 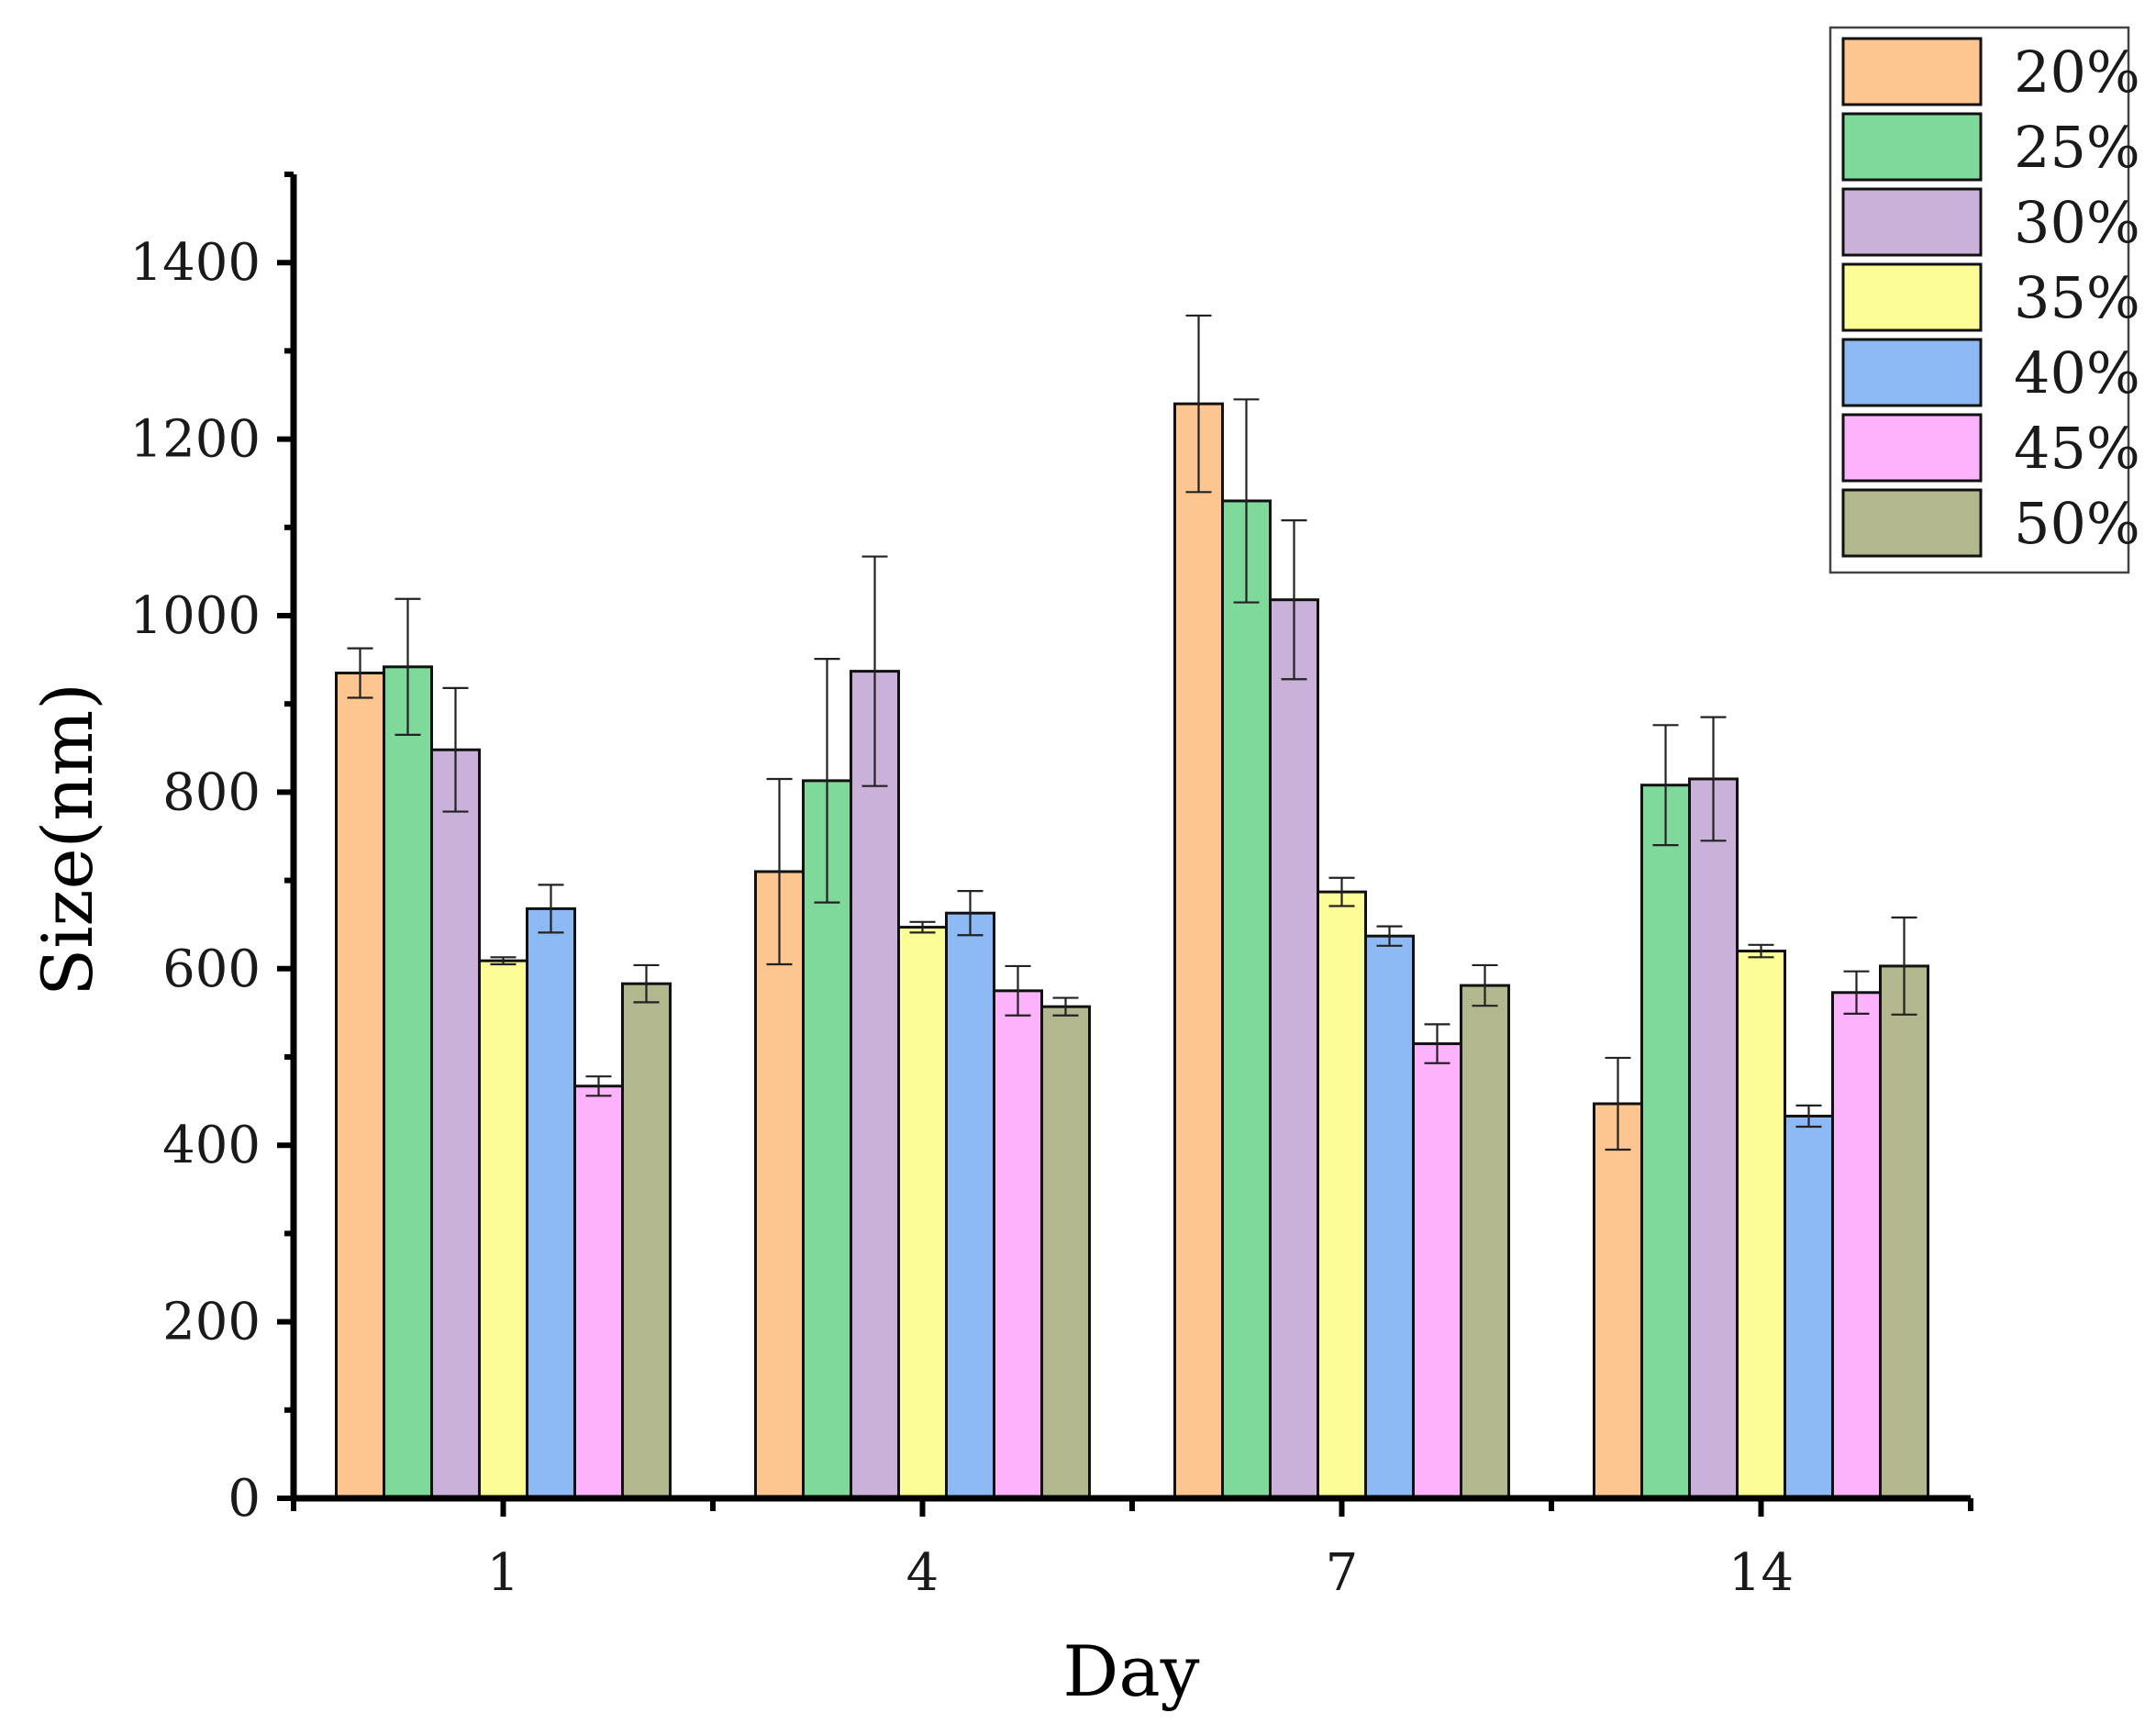 I want to click on x-tick-label: 14, so click(x=1761, y=1573).